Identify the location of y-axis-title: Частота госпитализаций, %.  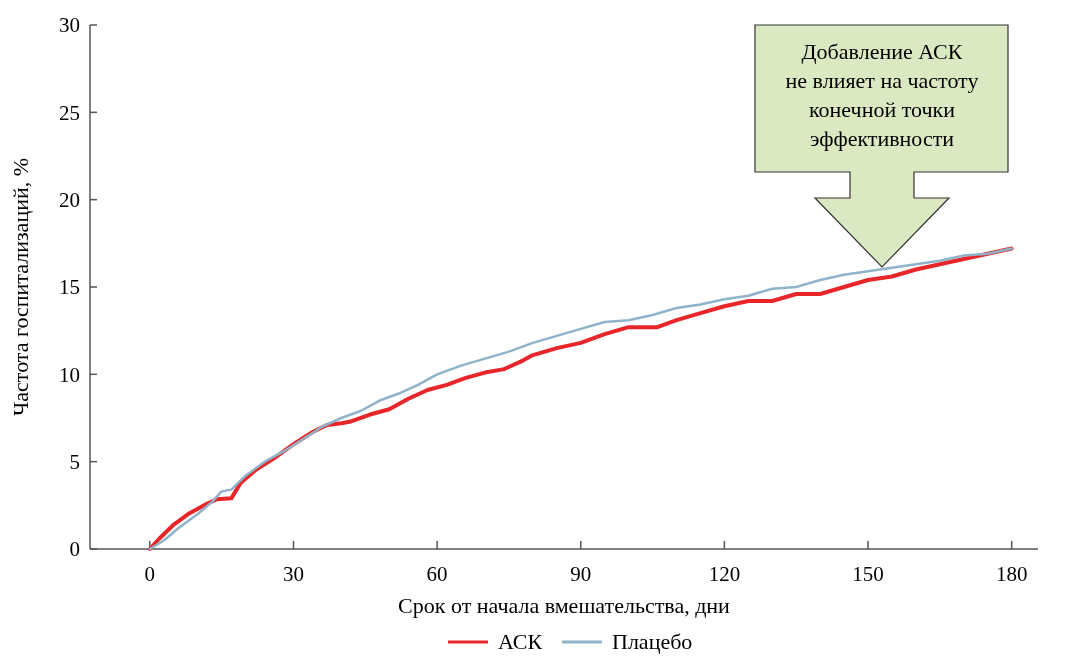
(20, 287).